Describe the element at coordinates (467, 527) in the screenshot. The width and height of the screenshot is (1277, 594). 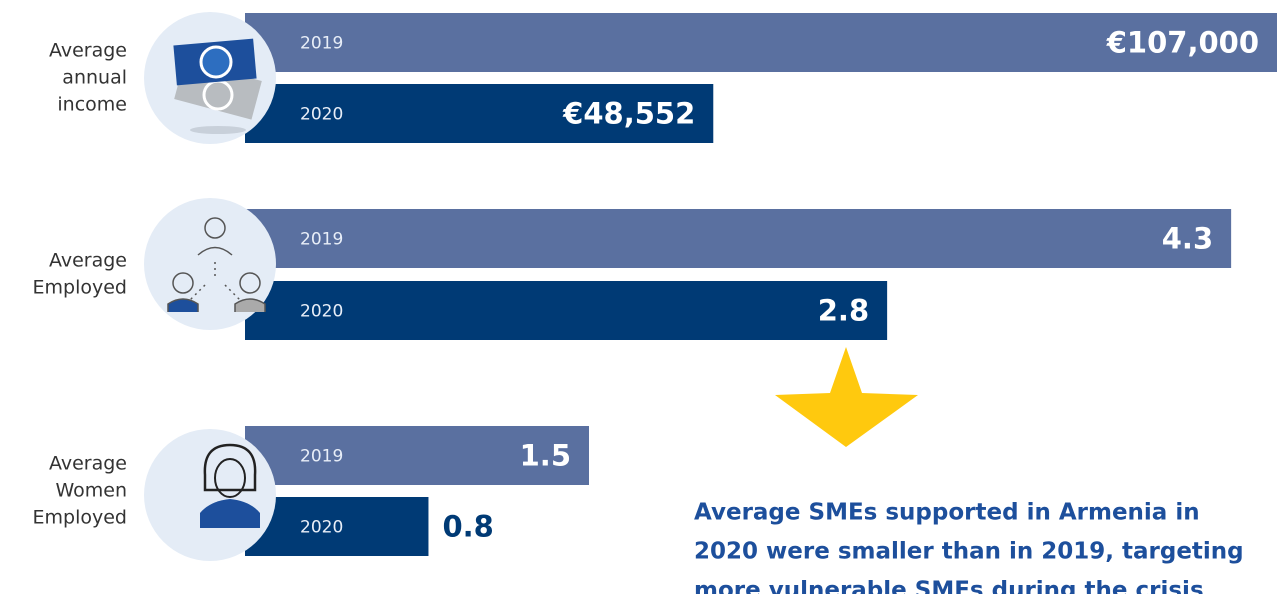
I see `value-label: 0.8` at that location.